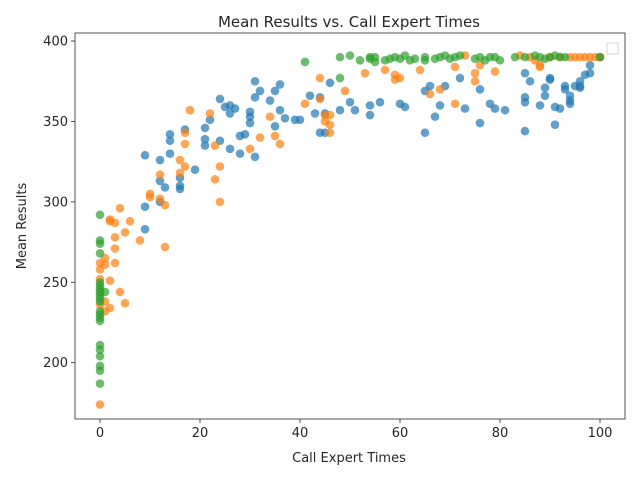  I want to click on x-tick-label-60: 60, so click(400, 433).